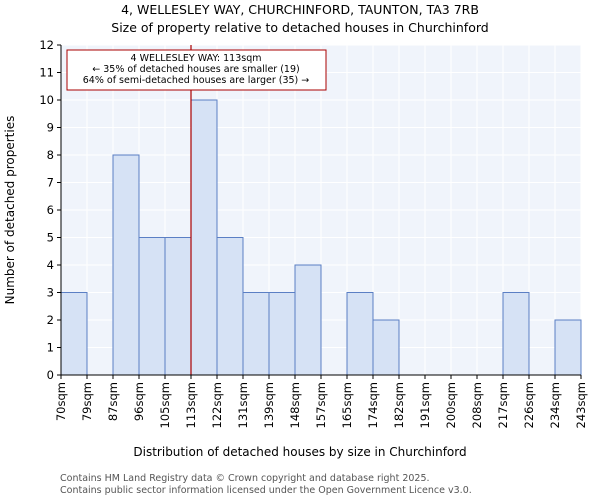 The image size is (600, 500). What do you see at coordinates (243, 405) in the screenshot?
I see `x-tick-label: 131sqm` at bounding box center [243, 405].